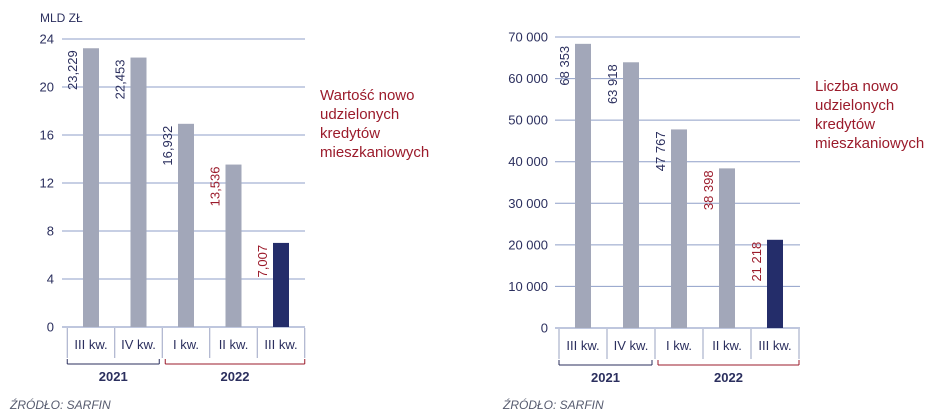 This screenshot has width=948, height=420. I want to click on y-tick-label: 10 000, so click(528, 286).